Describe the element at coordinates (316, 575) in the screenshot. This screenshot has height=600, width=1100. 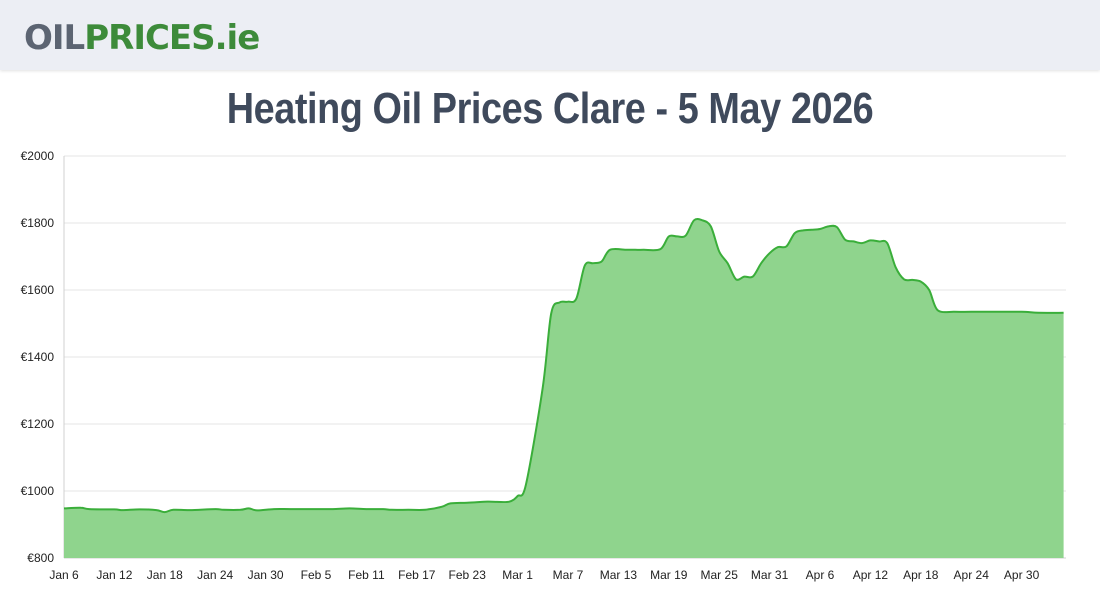
I see `x-tick-label: Feb 5` at that location.